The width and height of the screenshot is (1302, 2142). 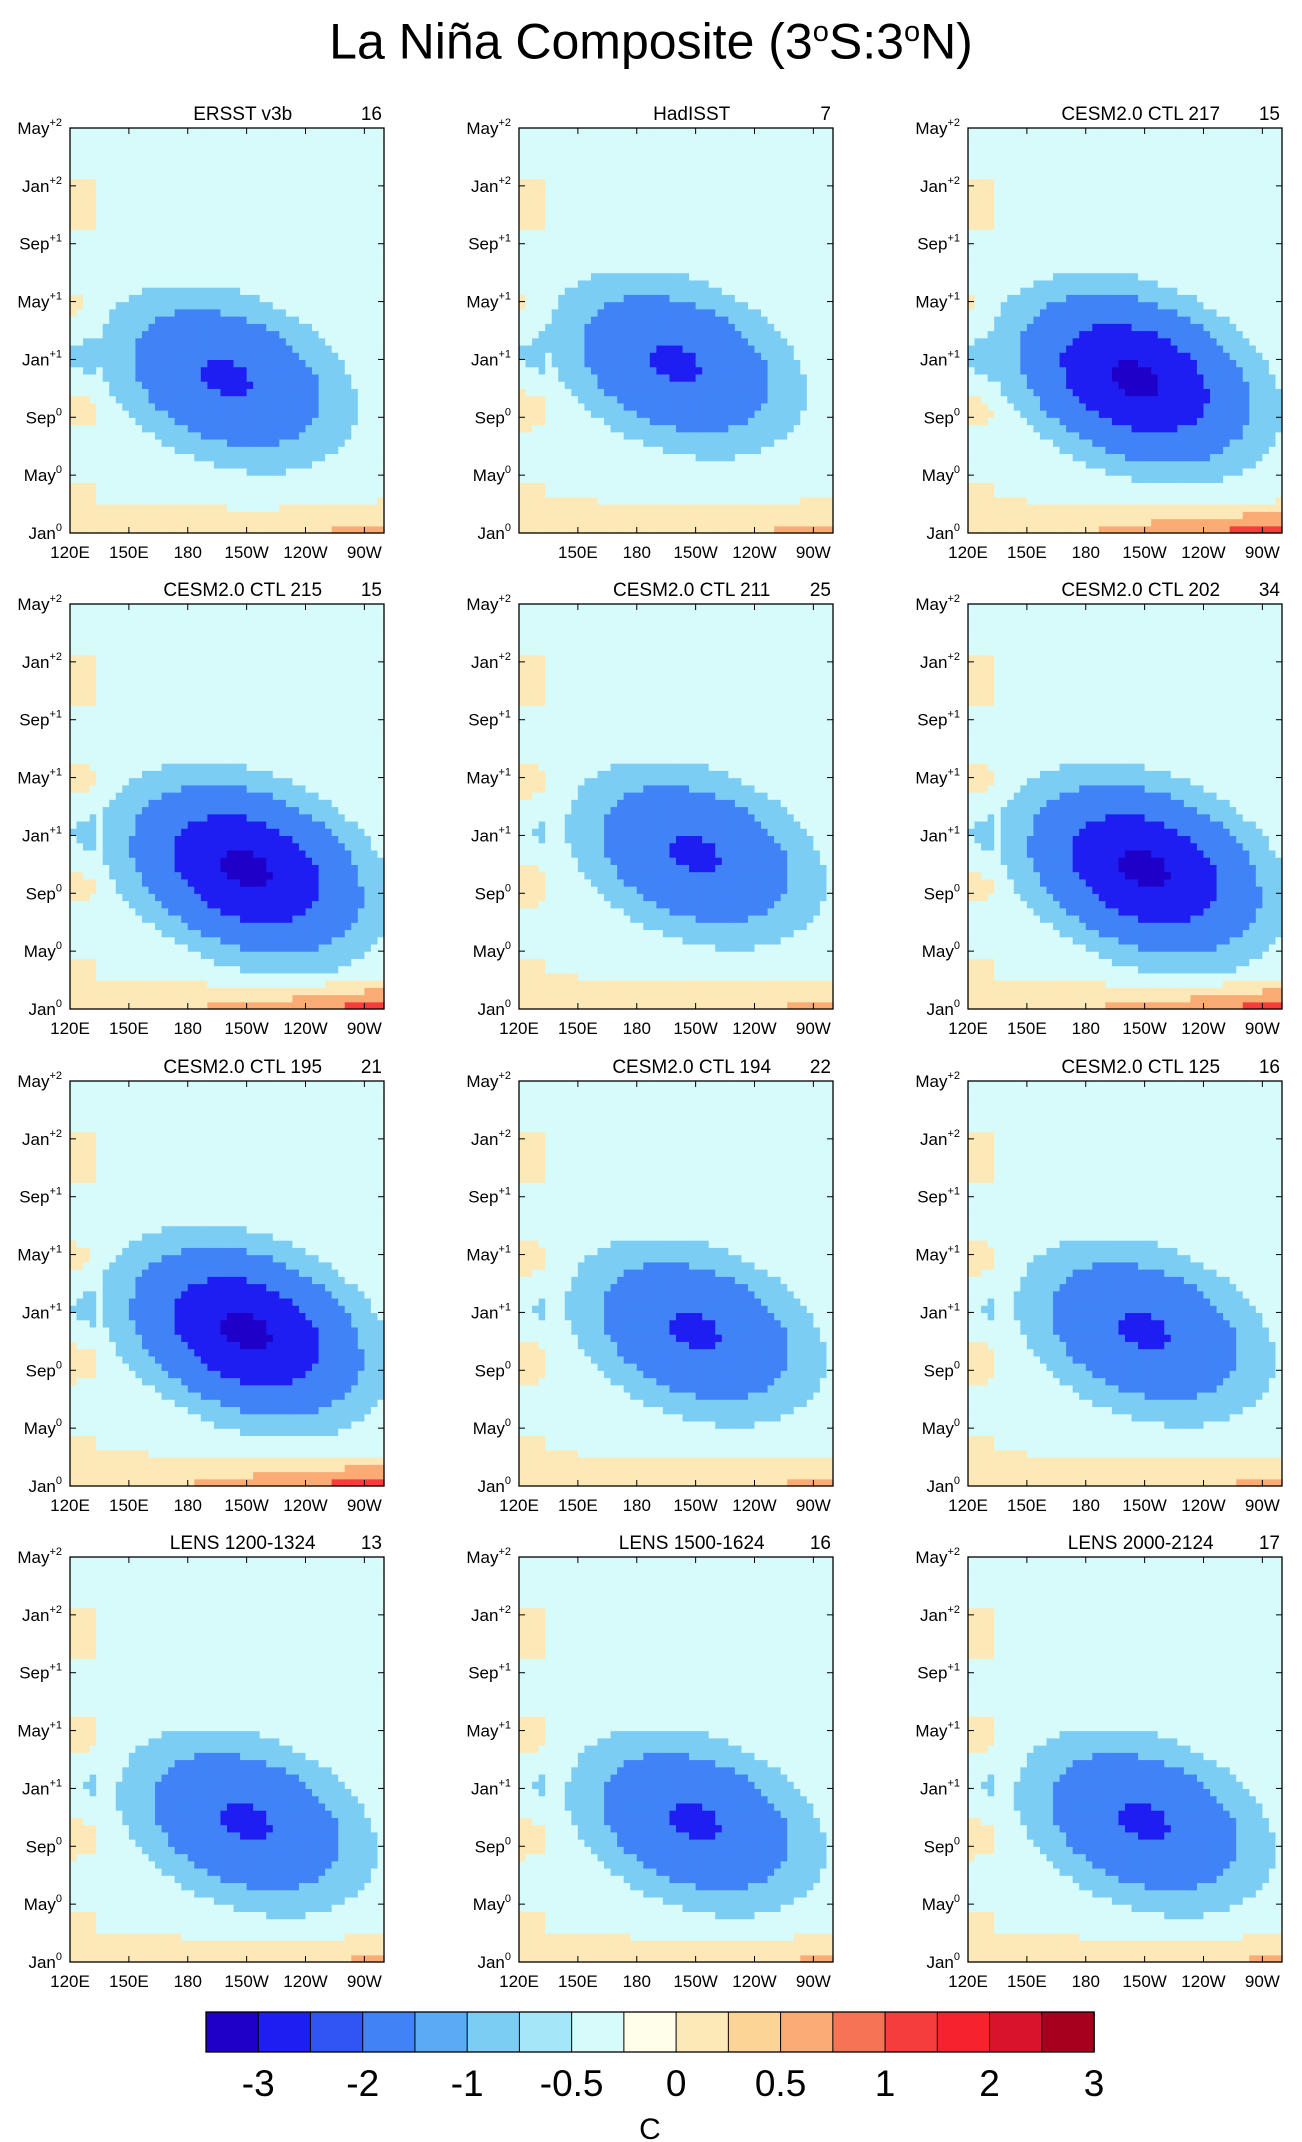 What do you see at coordinates (1269, 1543) in the screenshot?
I see `panel-count: 17` at bounding box center [1269, 1543].